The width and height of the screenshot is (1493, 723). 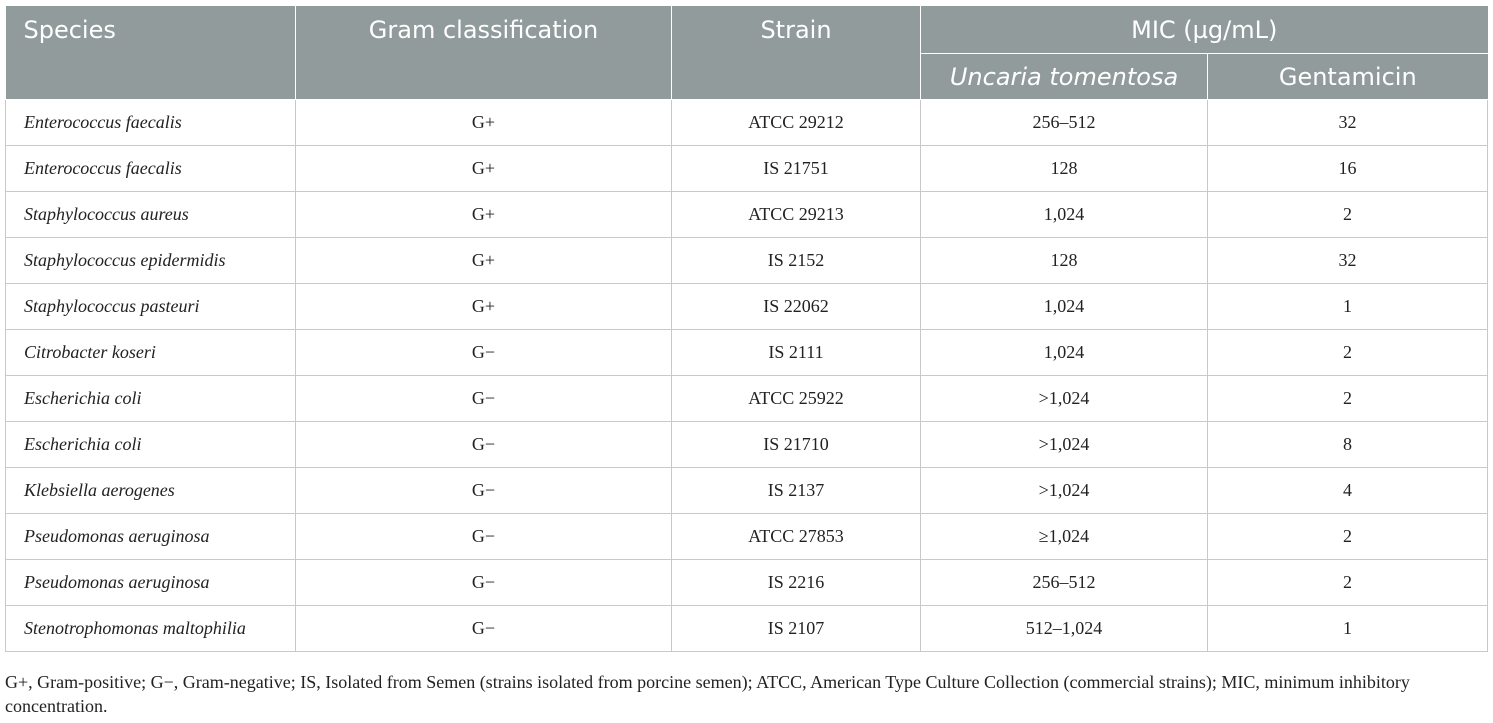 I want to click on table-row: Escherichia coli G− IS 21710 >1,024 8, so click(x=746, y=444).